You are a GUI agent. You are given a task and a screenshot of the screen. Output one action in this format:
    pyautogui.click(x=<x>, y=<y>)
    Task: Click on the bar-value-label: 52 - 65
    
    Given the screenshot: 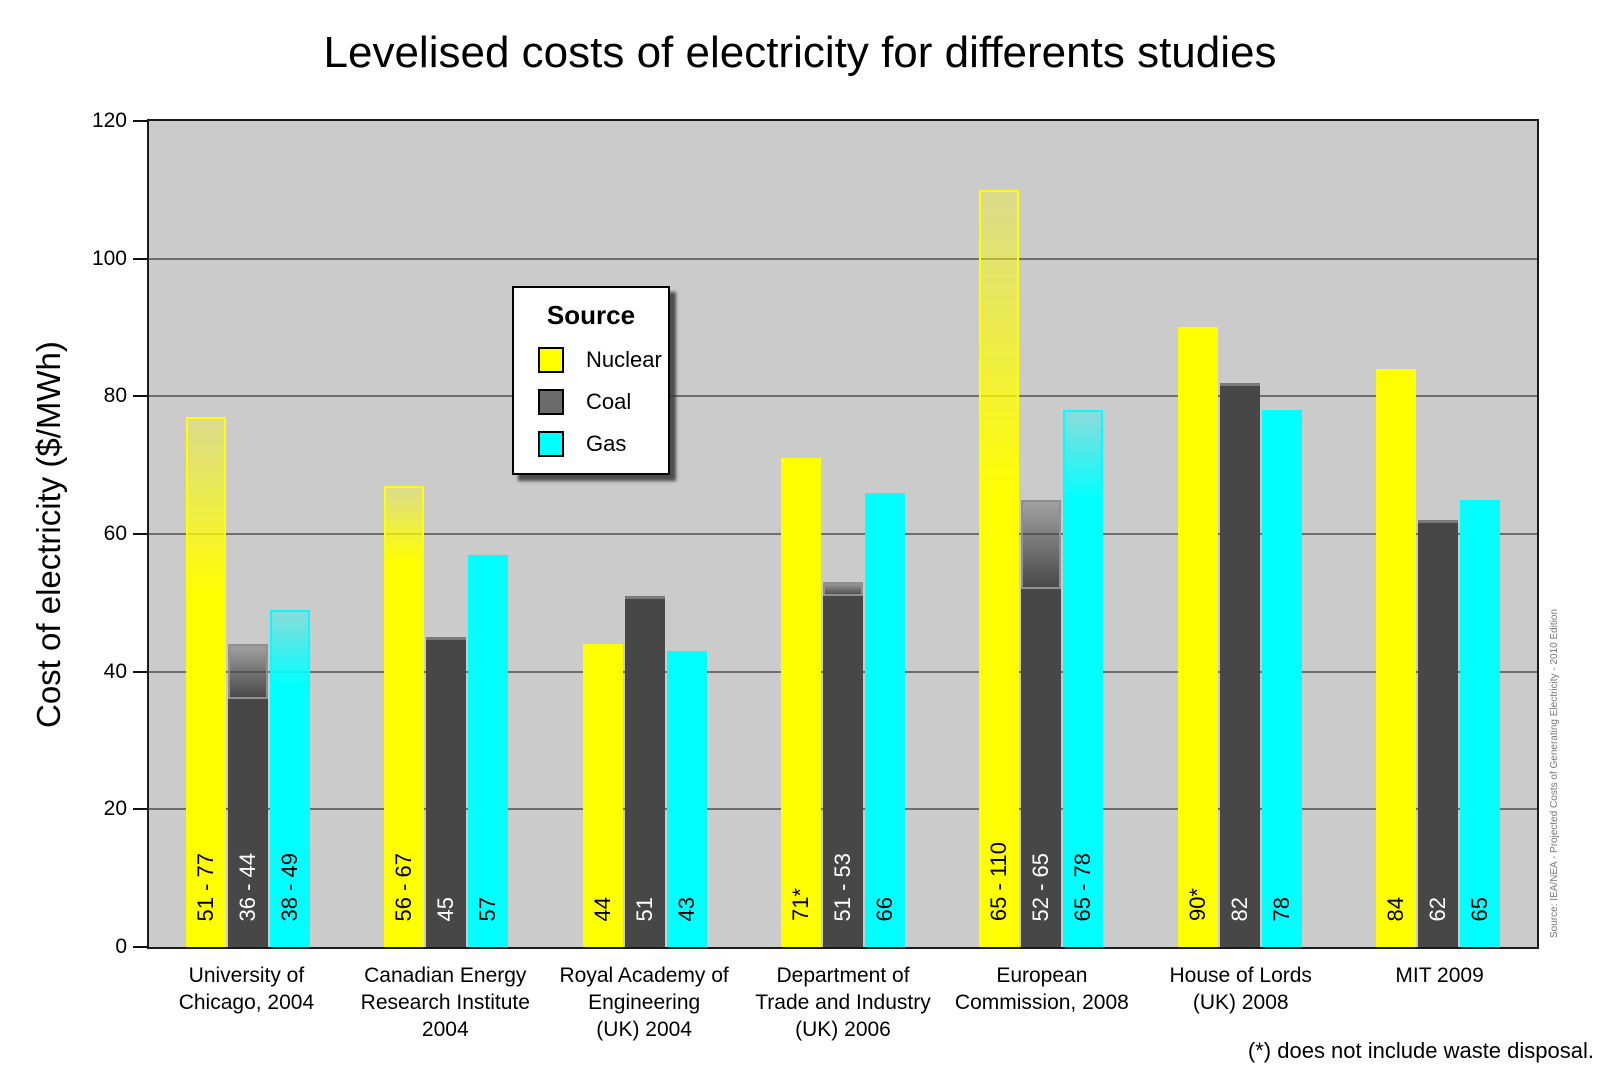 What is the action you would take?
    pyautogui.click(x=1041, y=887)
    